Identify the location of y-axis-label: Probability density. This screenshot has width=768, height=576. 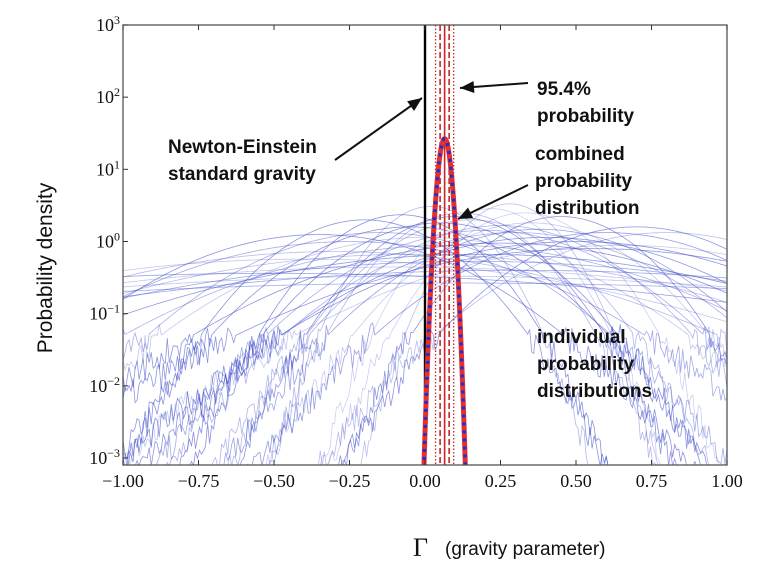
(45, 267).